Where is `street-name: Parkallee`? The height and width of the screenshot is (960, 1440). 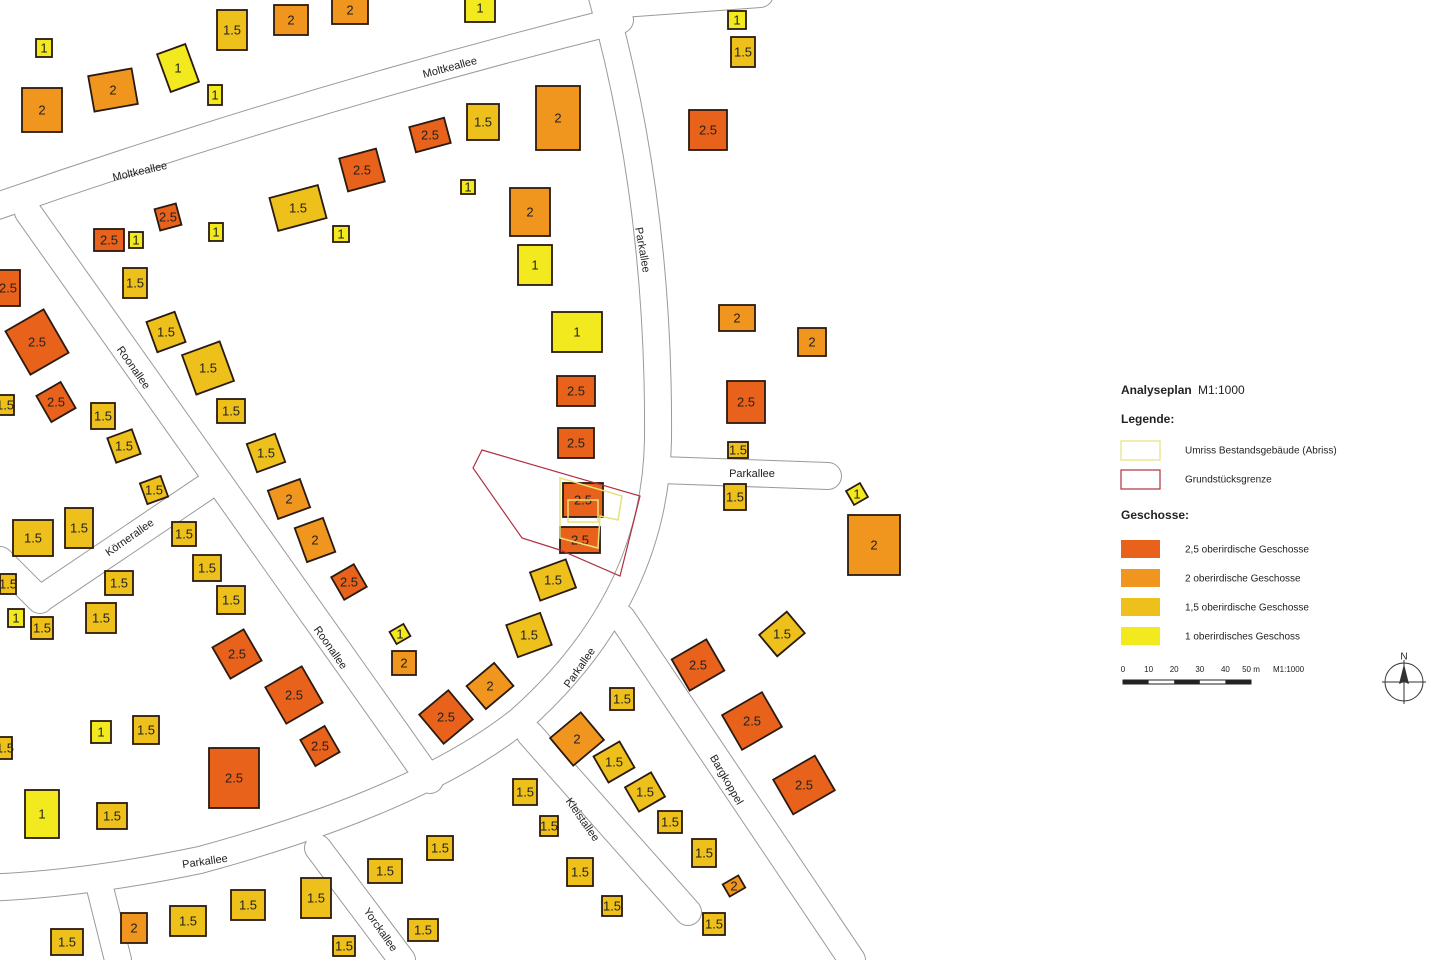
street-name: Parkallee is located at coordinates (752, 474).